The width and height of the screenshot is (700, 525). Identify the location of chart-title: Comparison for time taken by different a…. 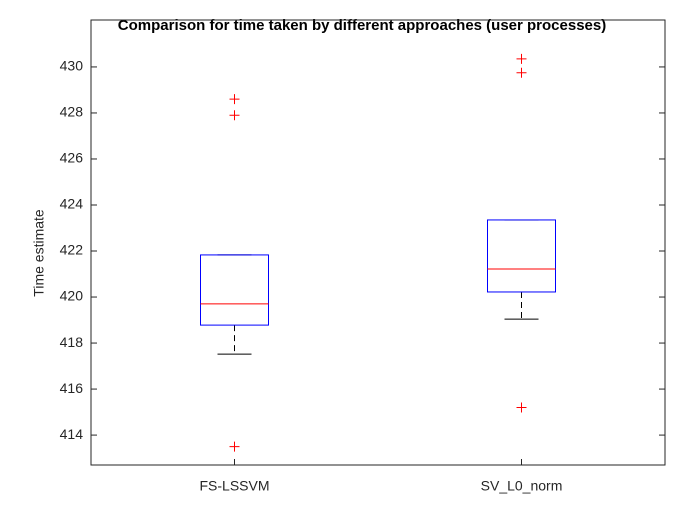
(362, 25).